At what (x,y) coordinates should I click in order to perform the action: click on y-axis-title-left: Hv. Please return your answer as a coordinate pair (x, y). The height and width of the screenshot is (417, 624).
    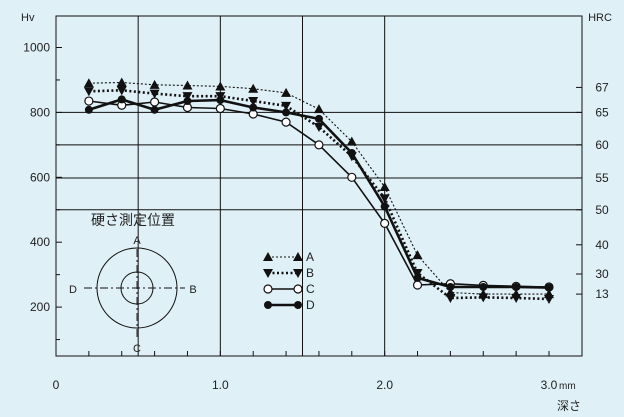
    Looking at the image, I should click on (28, 18).